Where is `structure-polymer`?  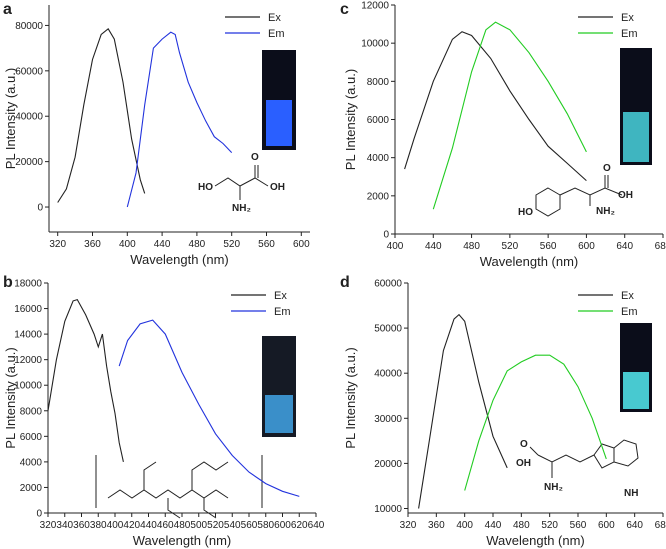 structure-polymer is located at coordinates (179, 487).